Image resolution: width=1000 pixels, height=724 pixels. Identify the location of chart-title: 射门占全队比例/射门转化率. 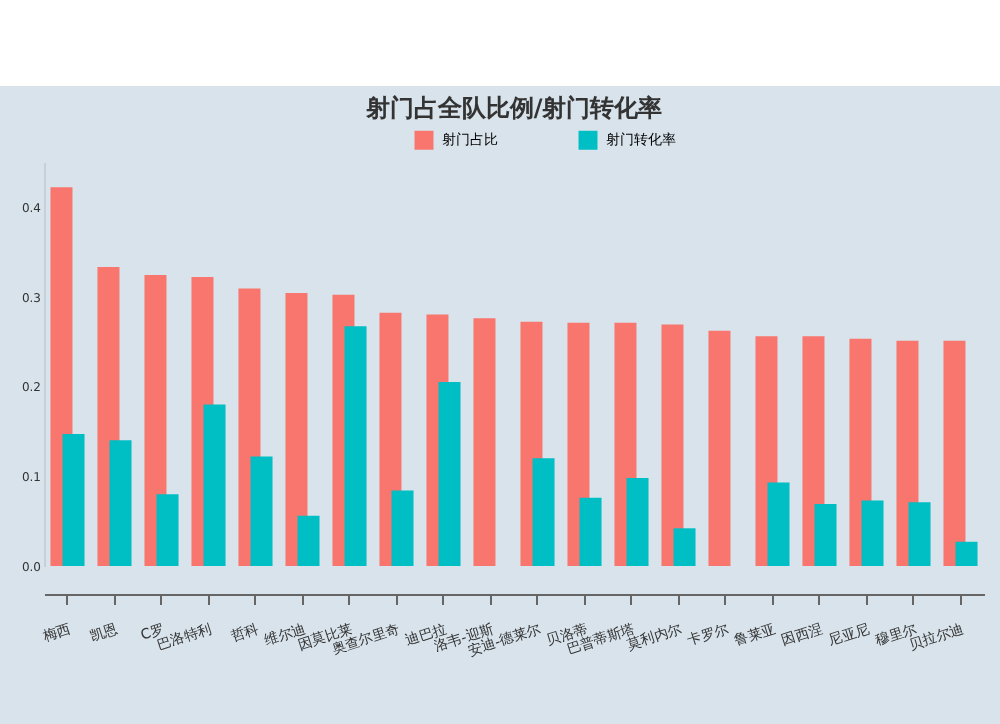
(513, 108).